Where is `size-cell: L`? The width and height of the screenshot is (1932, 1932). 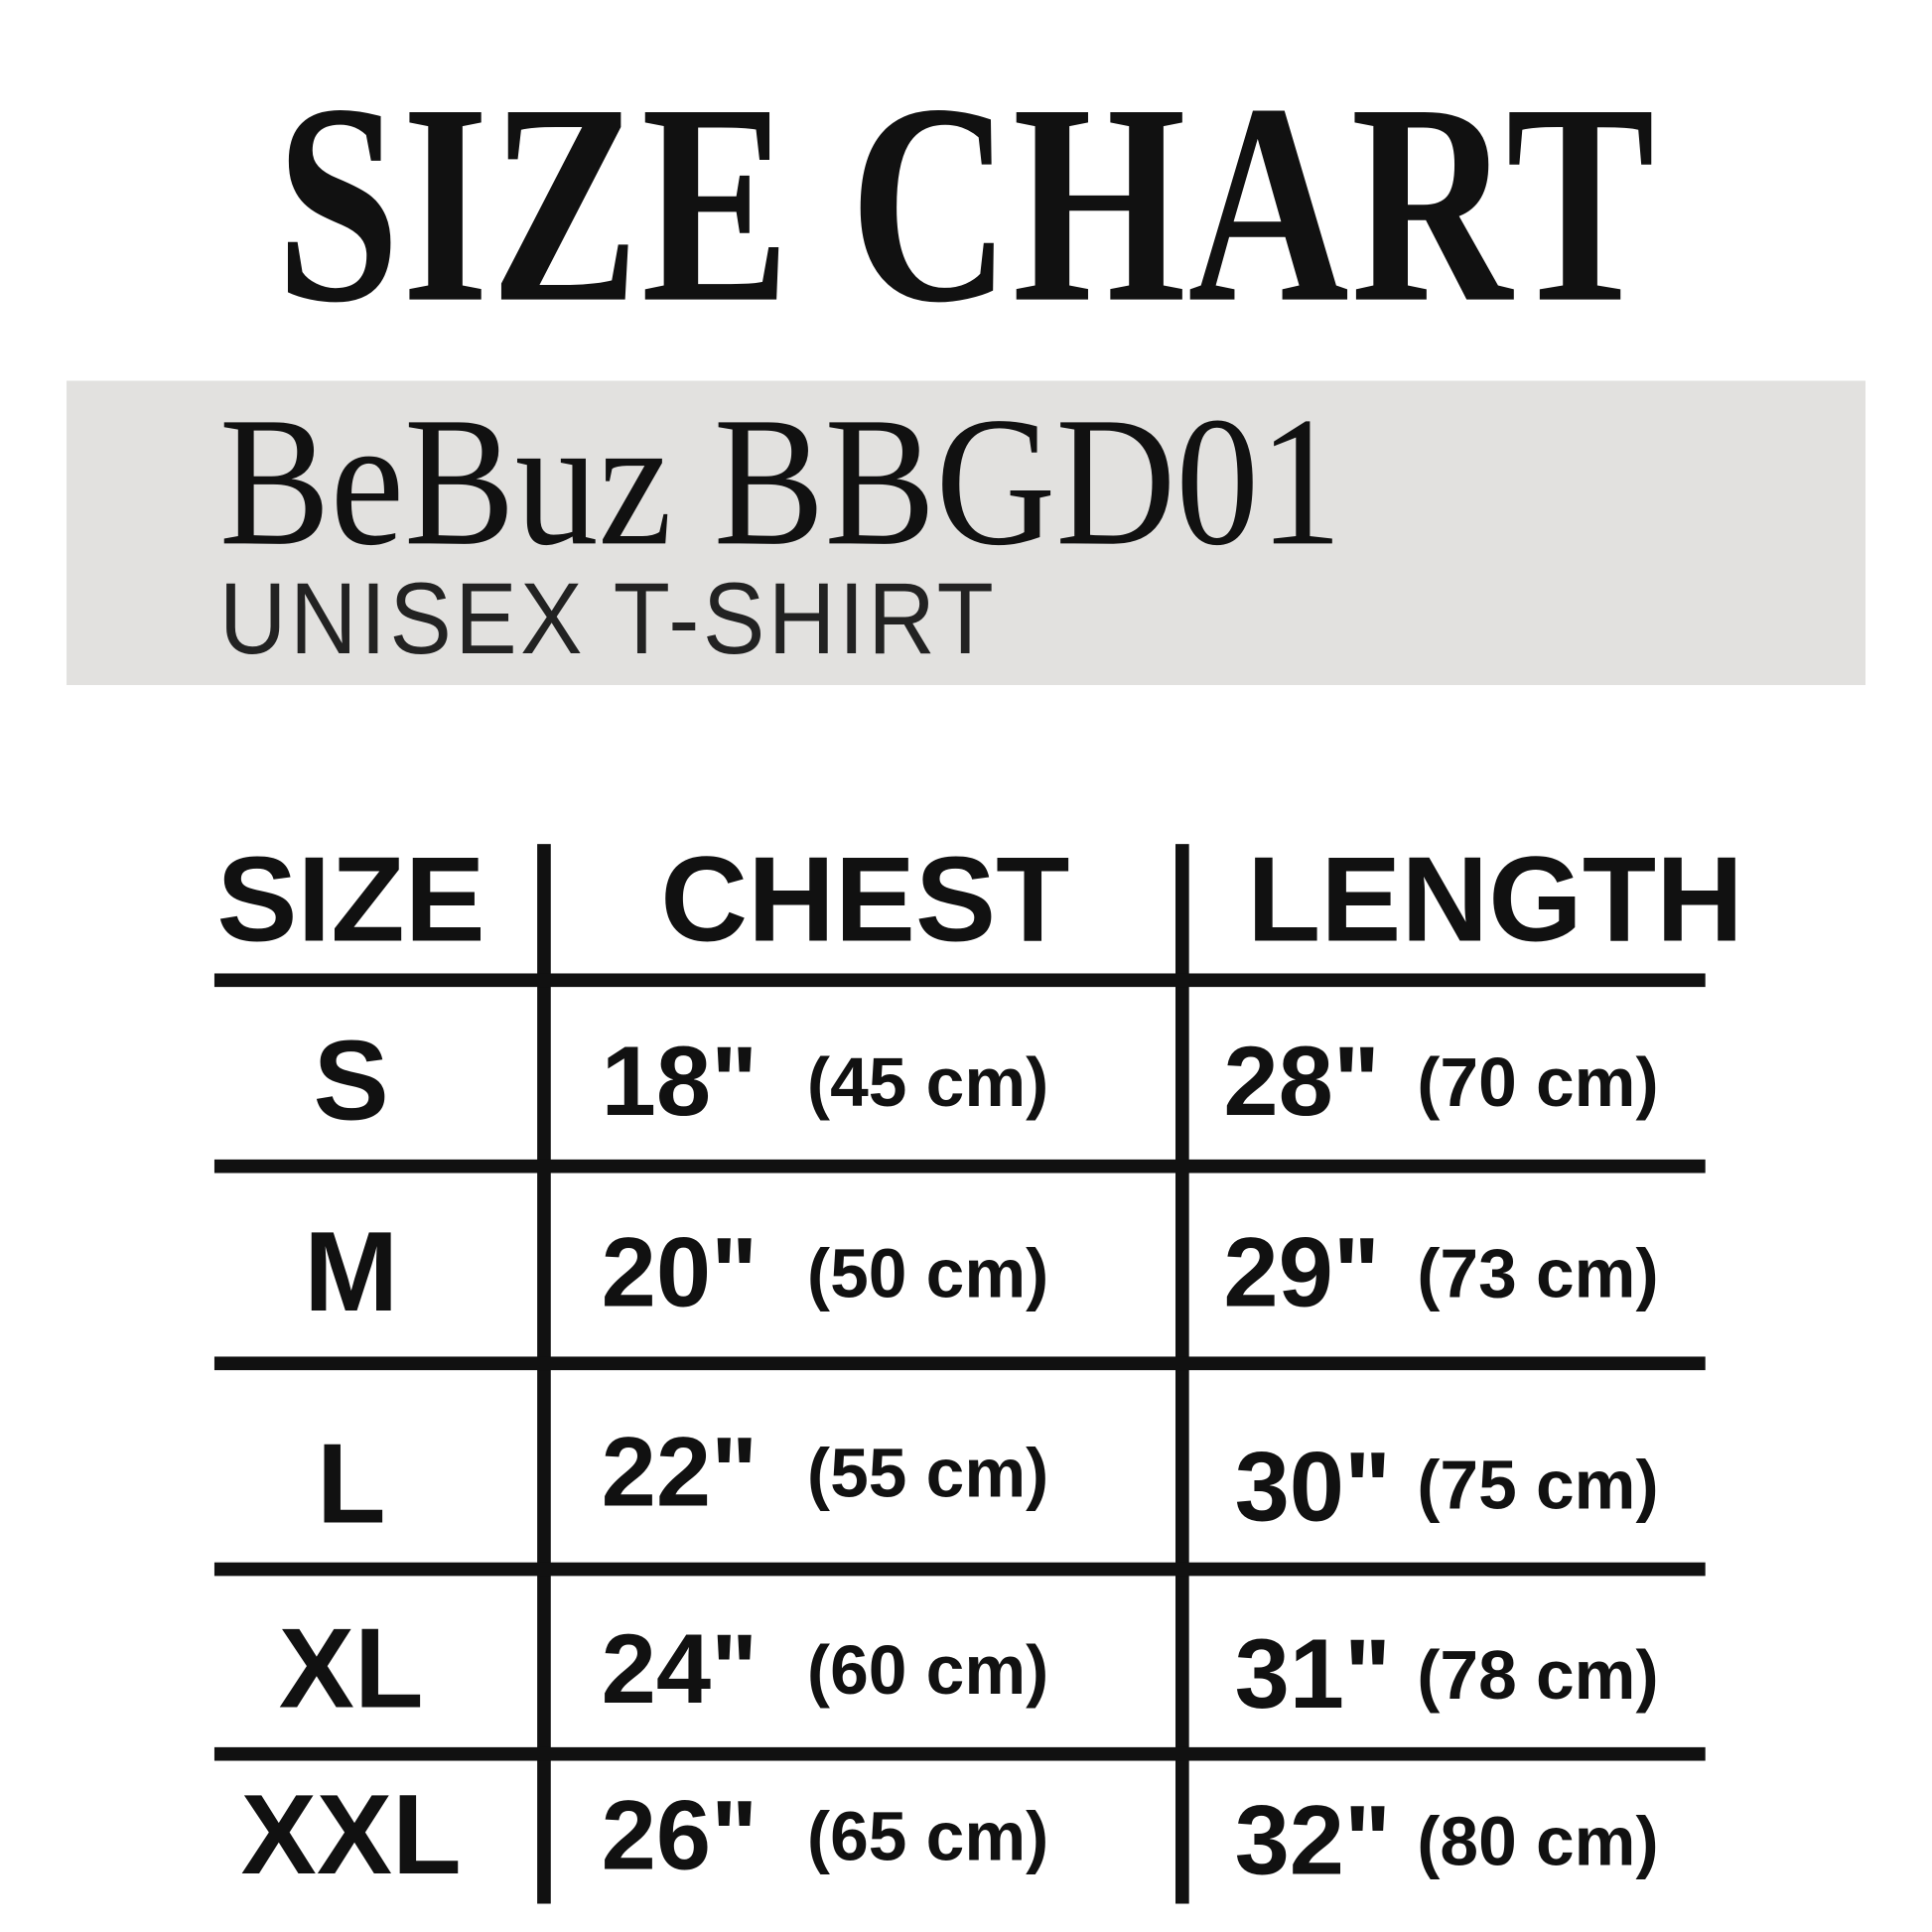 size-cell: L is located at coordinates (351, 1485).